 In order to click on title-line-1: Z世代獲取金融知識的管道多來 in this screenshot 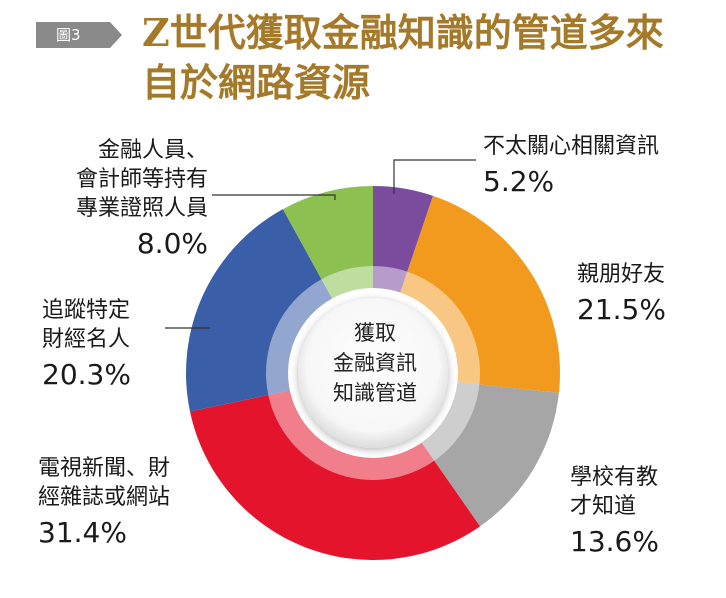, I will do `click(403, 32)`.